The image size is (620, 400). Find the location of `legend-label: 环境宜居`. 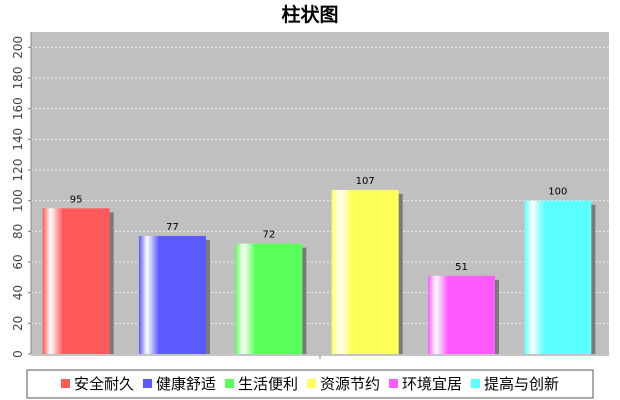

legend-label: 环境宜居 is located at coordinates (432, 384).